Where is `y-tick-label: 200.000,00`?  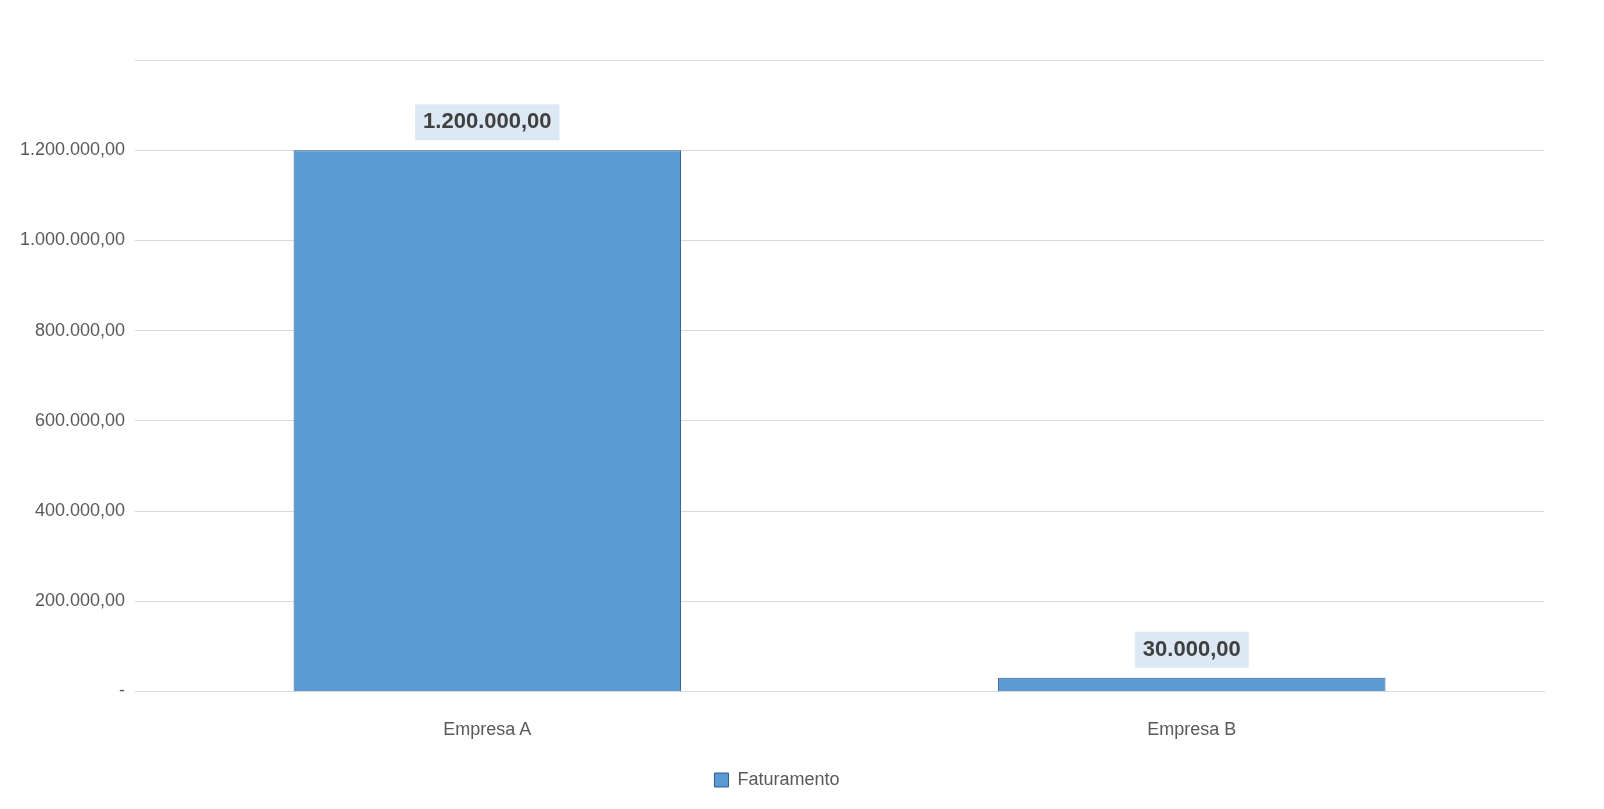 y-tick-label: 200.000,00 is located at coordinates (80, 600).